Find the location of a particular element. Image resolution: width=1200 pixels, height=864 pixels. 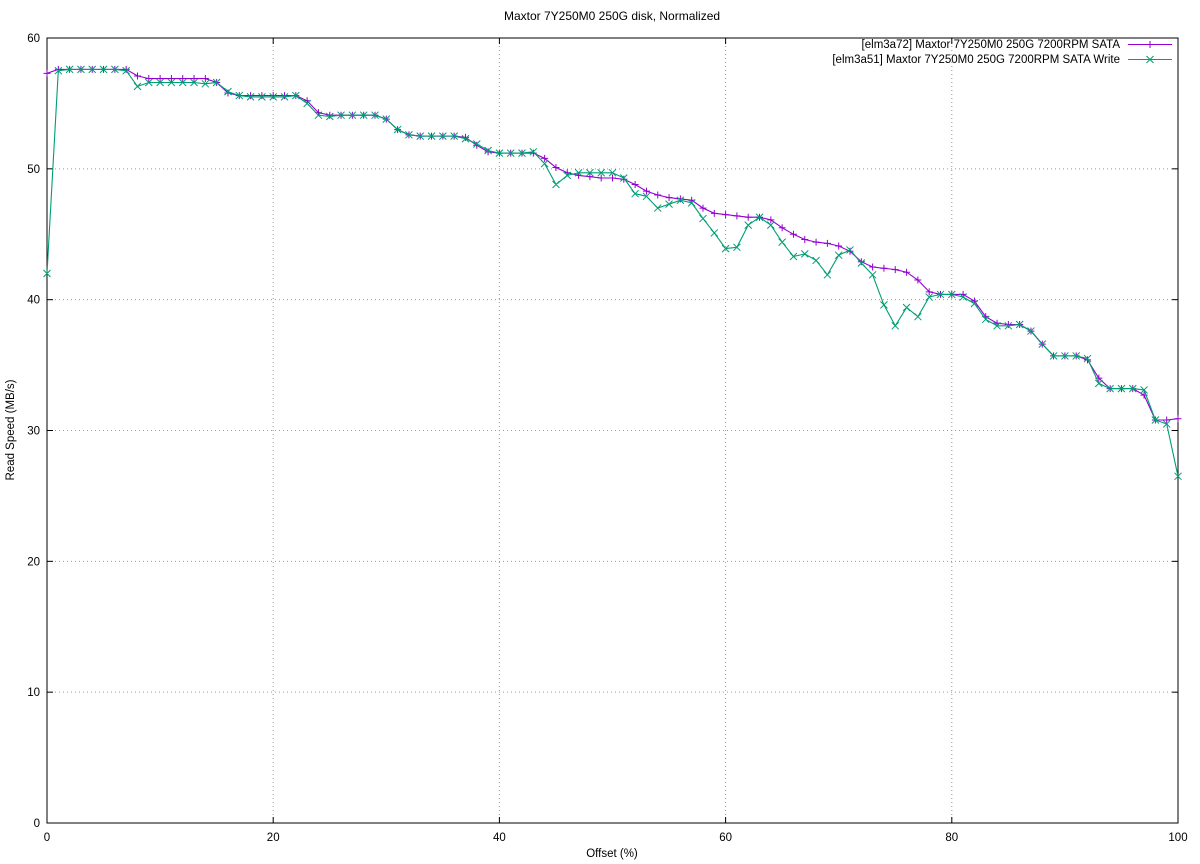

x-tick-label: 20 is located at coordinates (273, 838).